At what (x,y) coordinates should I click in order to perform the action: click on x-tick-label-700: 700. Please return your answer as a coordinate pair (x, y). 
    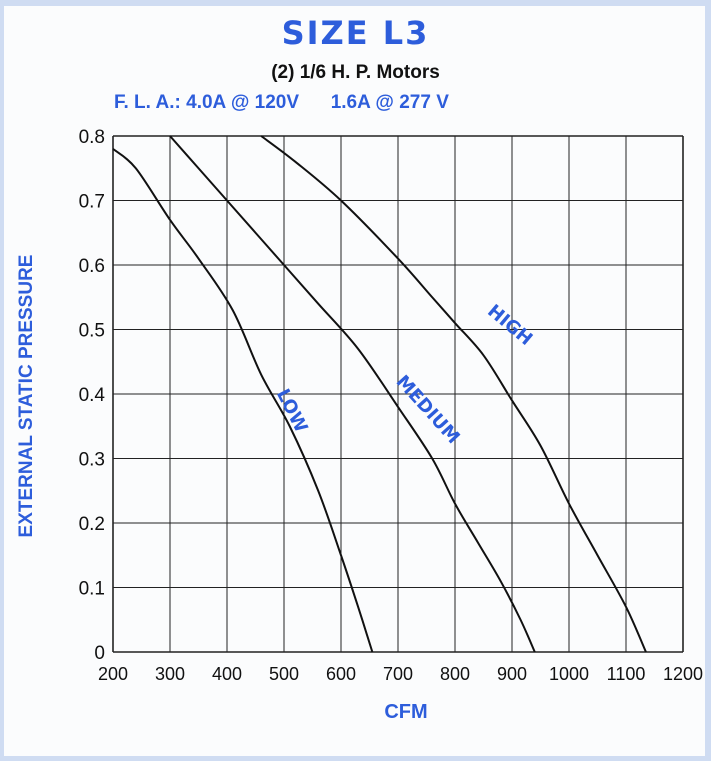
    Looking at the image, I should click on (398, 674).